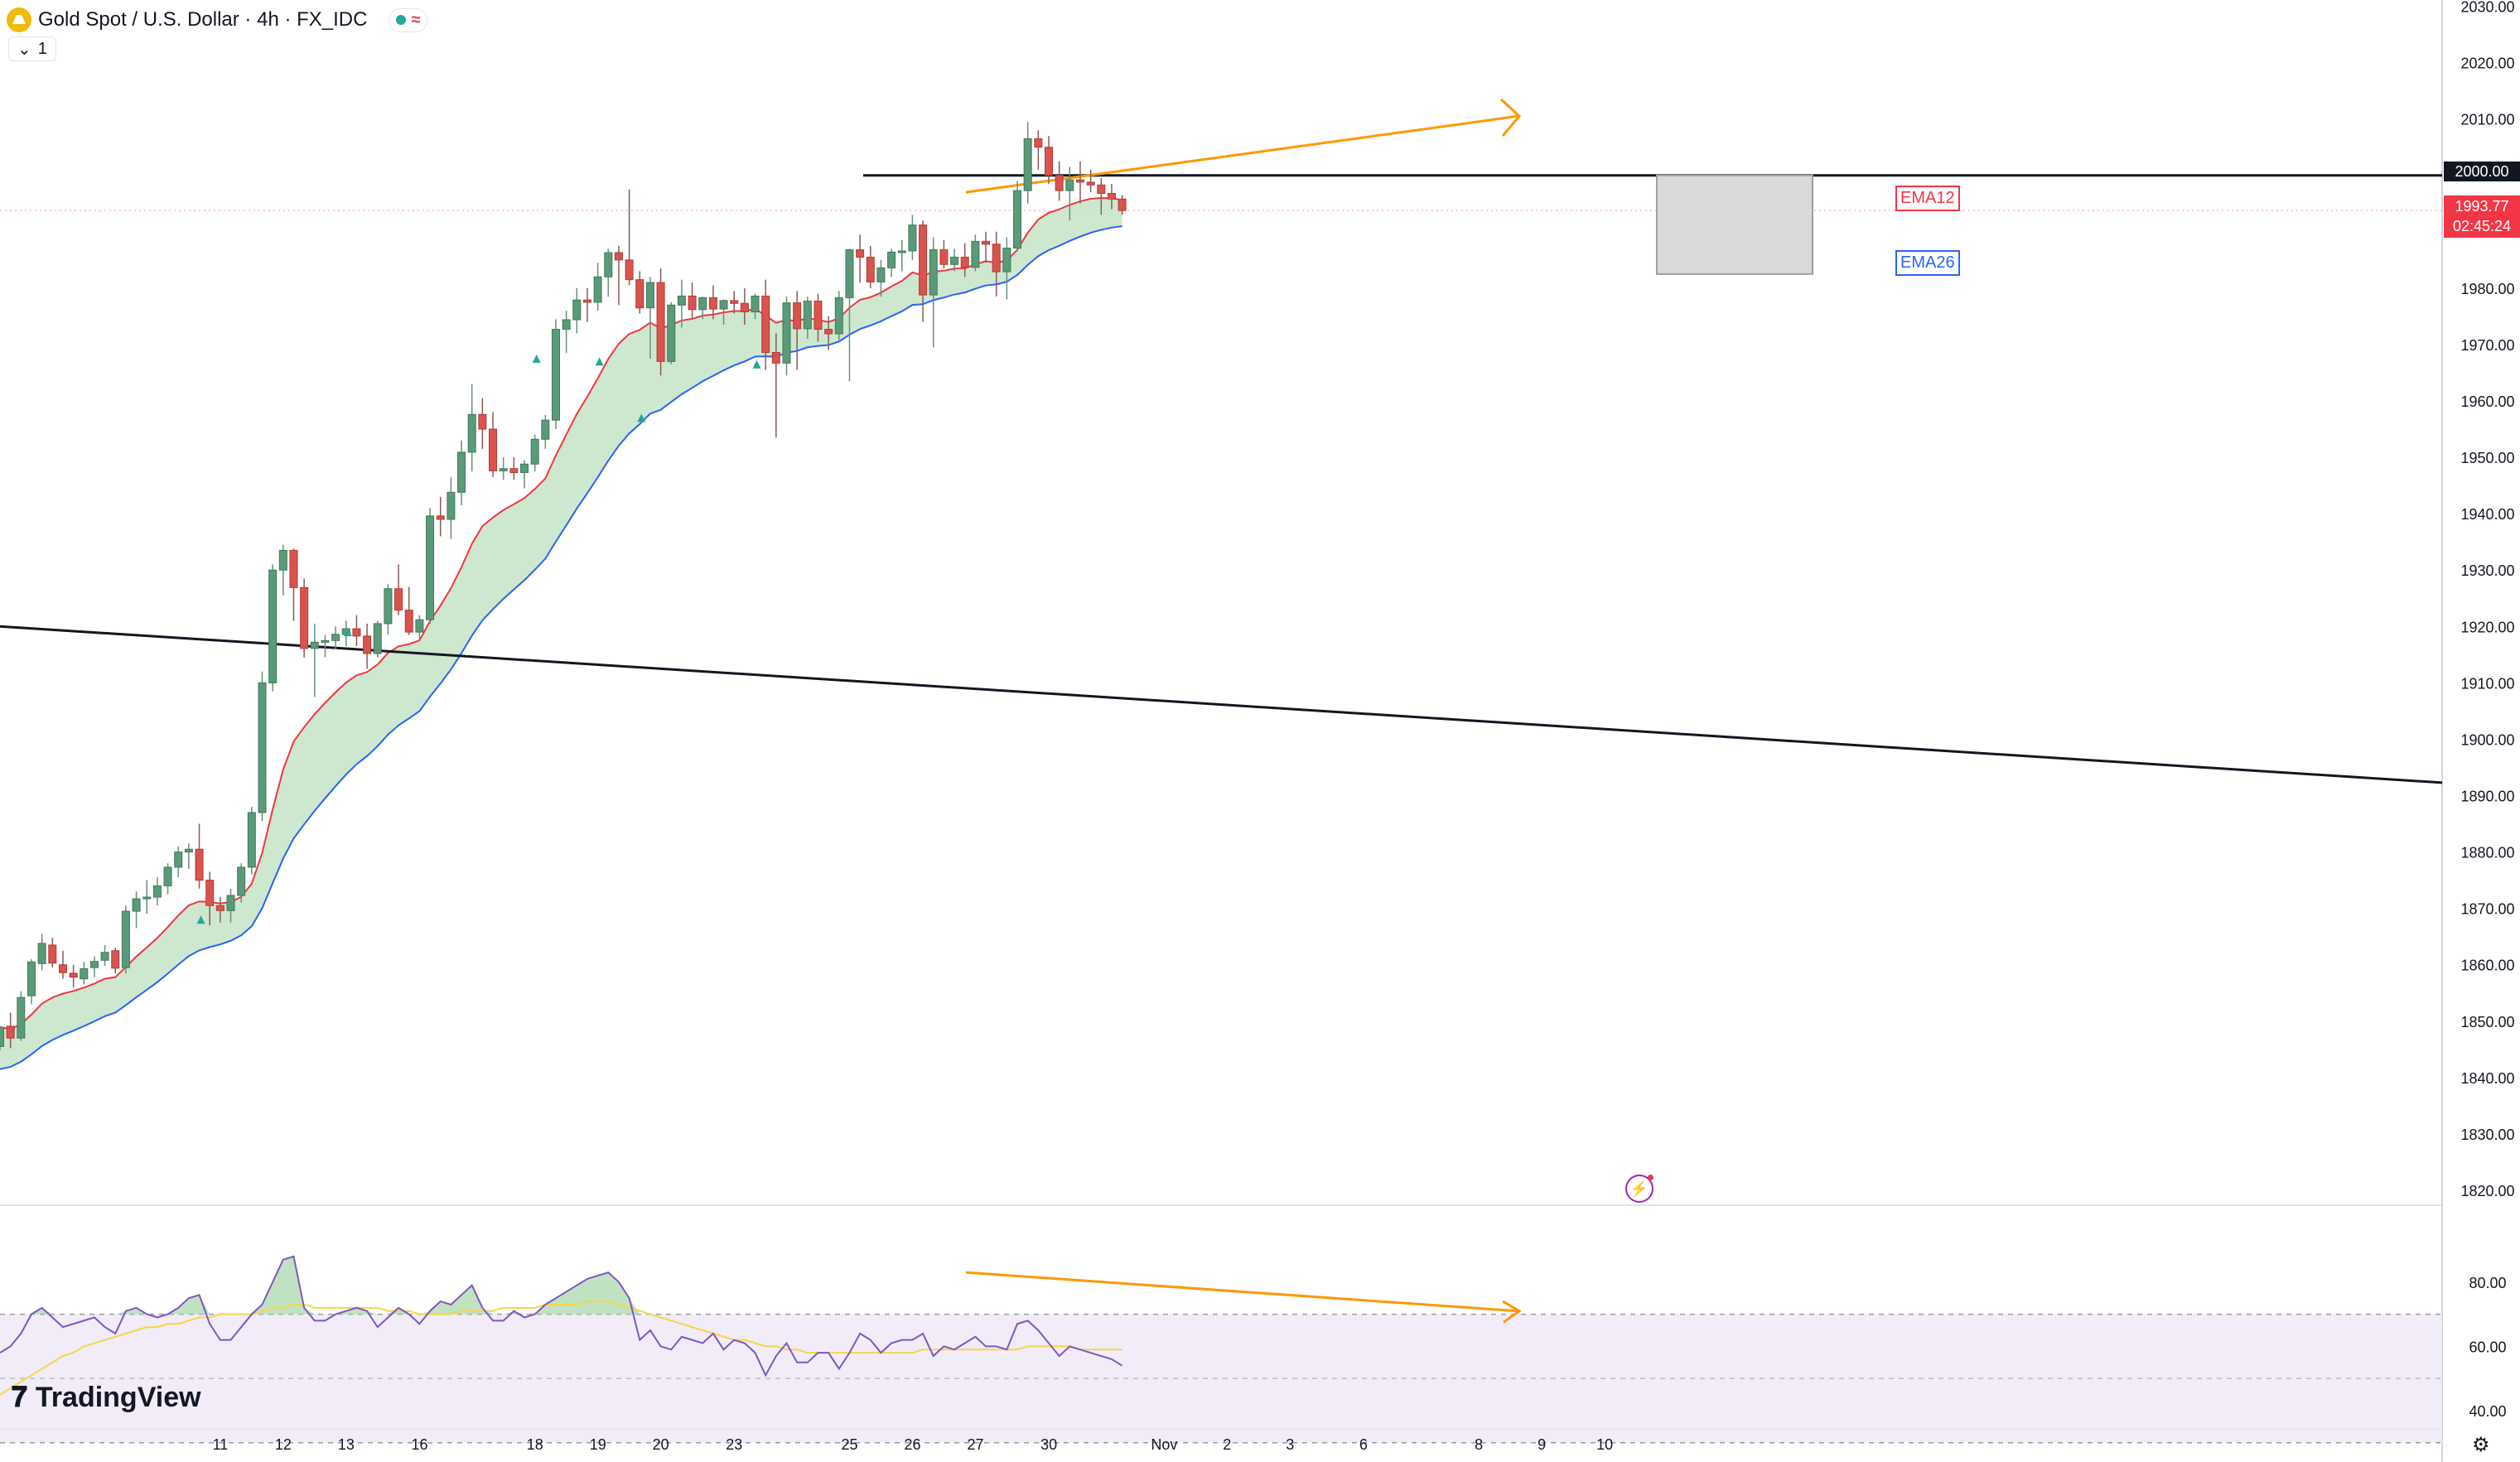 The height and width of the screenshot is (1462, 2520). Describe the element at coordinates (2487, 683) in the screenshot. I see `price-tick-label: 1910.00` at that location.